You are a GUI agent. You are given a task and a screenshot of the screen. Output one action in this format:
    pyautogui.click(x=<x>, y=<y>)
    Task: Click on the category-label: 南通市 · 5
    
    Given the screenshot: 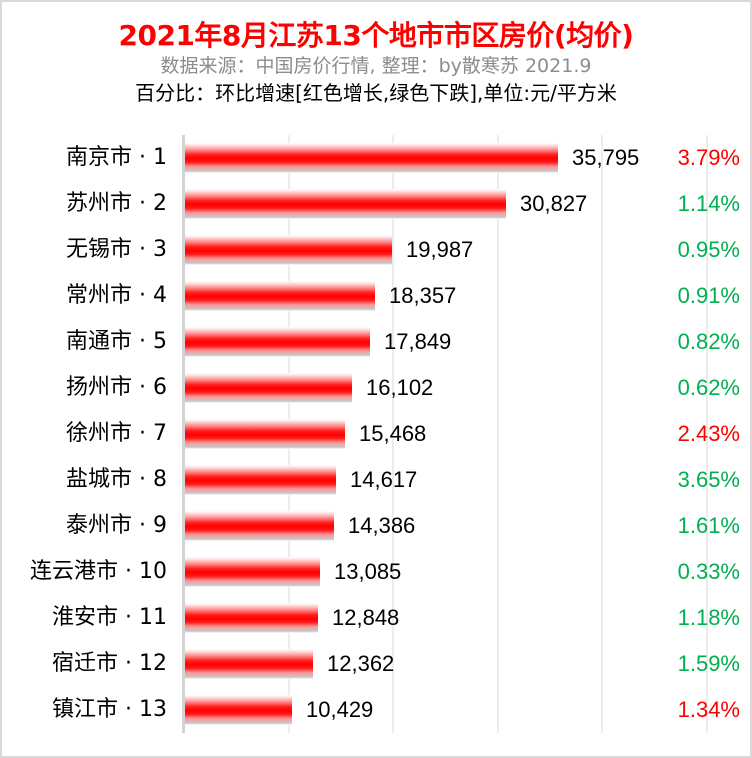 What is the action you would take?
    pyautogui.click(x=116, y=341)
    